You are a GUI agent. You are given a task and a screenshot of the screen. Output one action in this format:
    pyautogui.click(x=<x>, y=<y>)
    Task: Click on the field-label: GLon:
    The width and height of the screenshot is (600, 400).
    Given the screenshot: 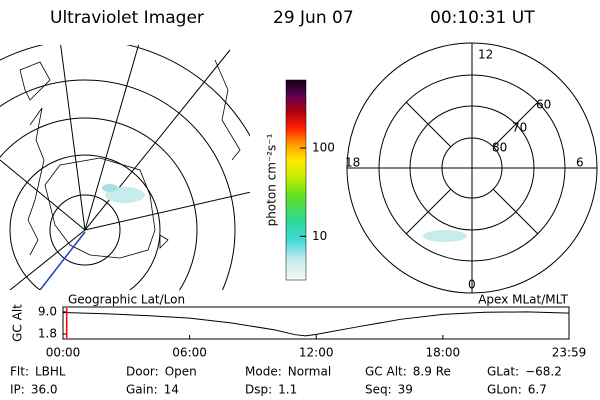 What is the action you would take?
    pyautogui.click(x=504, y=390)
    